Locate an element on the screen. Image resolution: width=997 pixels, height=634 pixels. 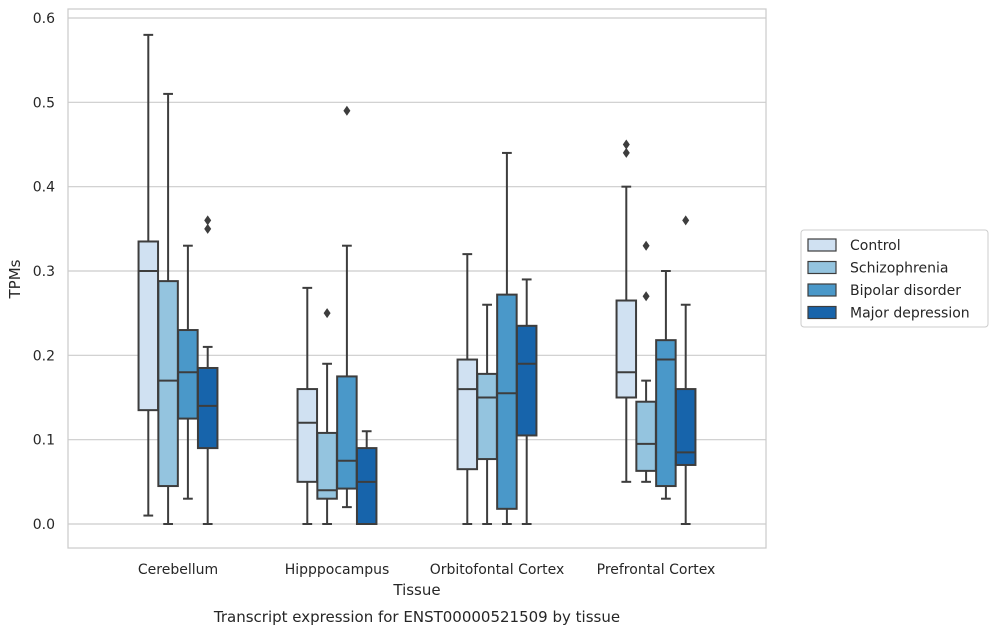
legend-frame is located at coordinates (894, 278).